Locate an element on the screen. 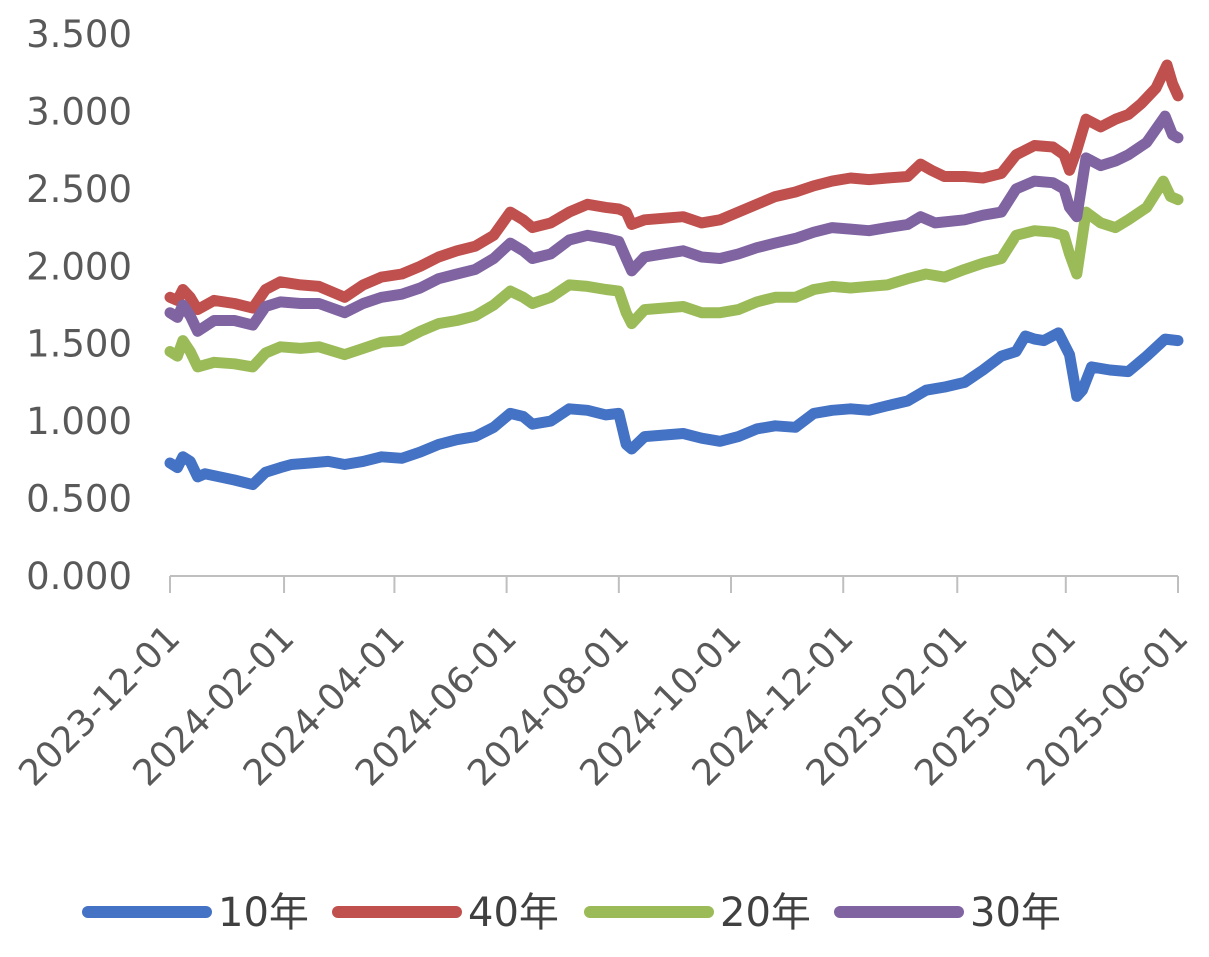 Image resolution: width=1209 pixels, height=957 pixels. y-tick-label: 1.500 is located at coordinates (79, 344).